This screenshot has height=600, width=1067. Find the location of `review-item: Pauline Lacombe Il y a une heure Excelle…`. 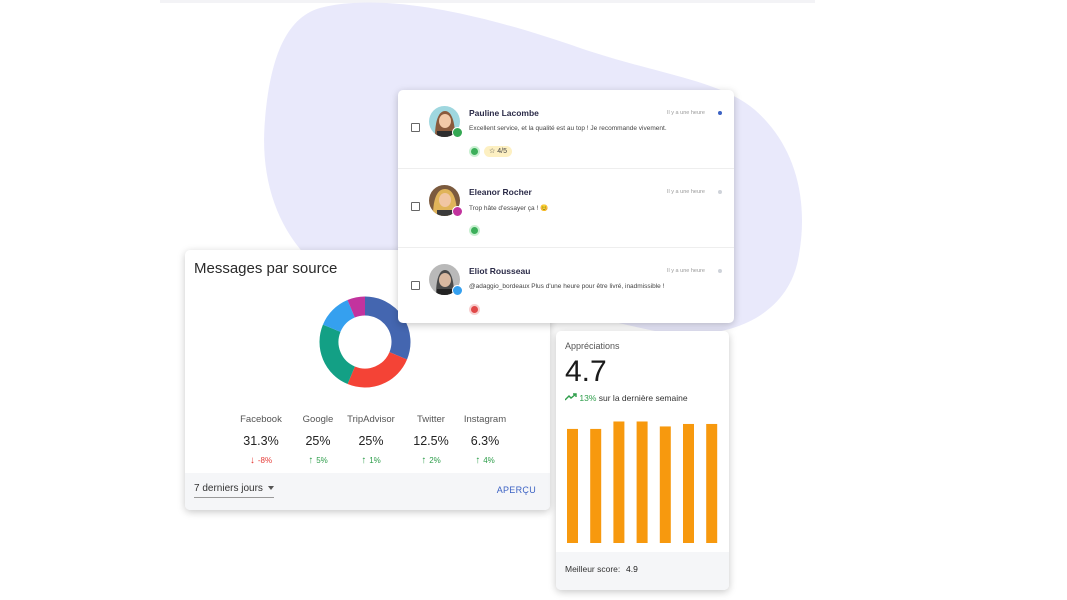

review-item: Pauline Lacombe Il y a une heure Excelle… is located at coordinates (566, 129).